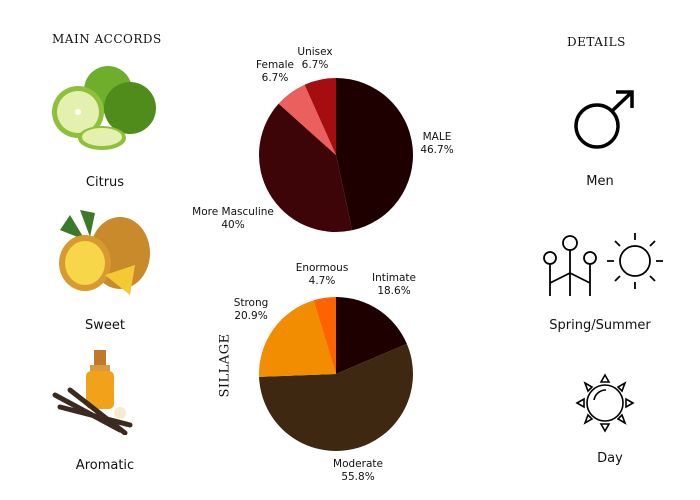 The width and height of the screenshot is (700, 500). I want to click on pie-label-more-masculine: More Masculine 40%, so click(233, 218).